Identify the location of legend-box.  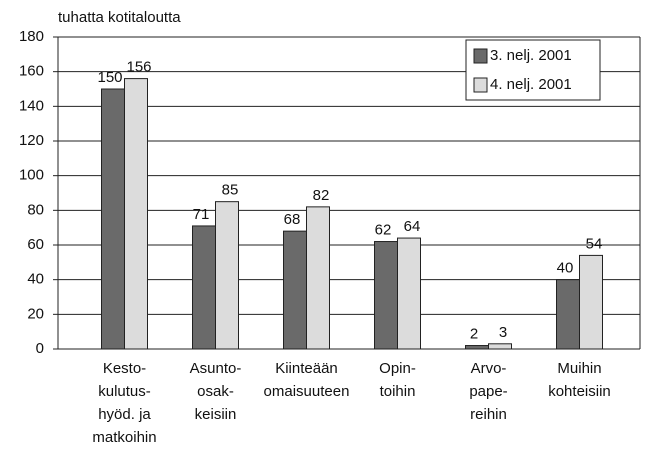
(533, 70).